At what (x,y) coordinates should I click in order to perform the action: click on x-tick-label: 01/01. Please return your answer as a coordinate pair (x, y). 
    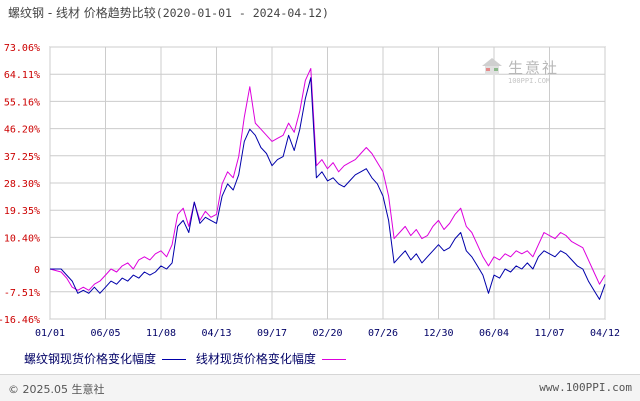
    Looking at the image, I should click on (50, 333).